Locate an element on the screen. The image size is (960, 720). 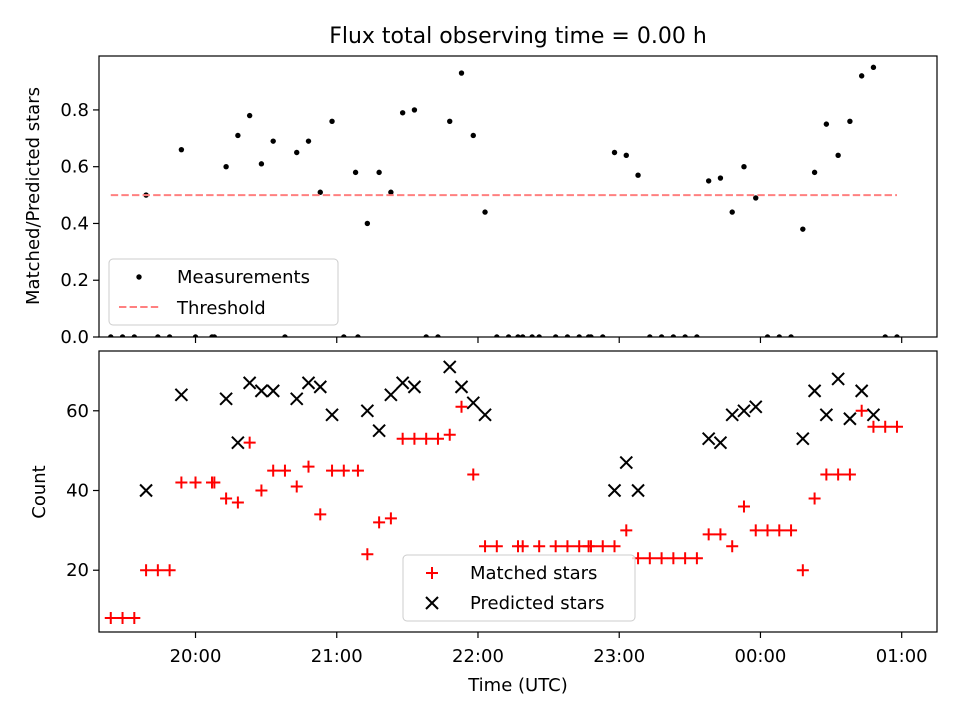
y-tick-label: 40 is located at coordinates (77, 491).